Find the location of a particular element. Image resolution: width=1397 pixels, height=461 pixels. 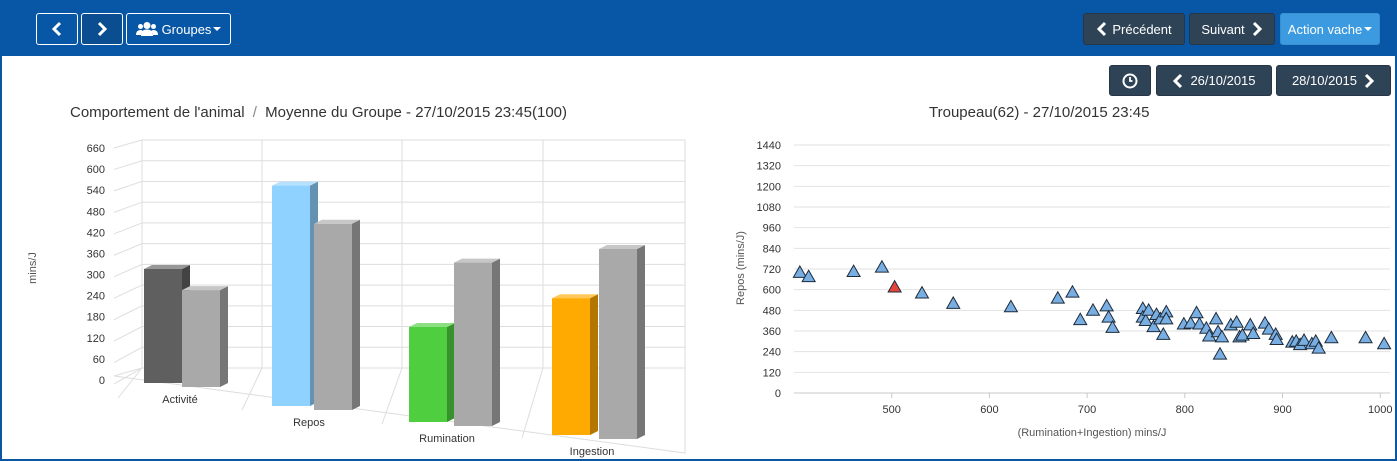

bar-chart-y-tick: 240 is located at coordinates (96, 297).